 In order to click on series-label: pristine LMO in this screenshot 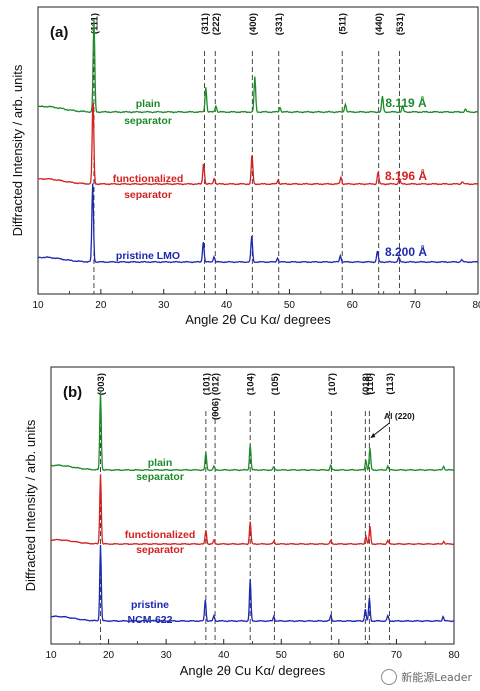, I will do `click(148, 256)`.